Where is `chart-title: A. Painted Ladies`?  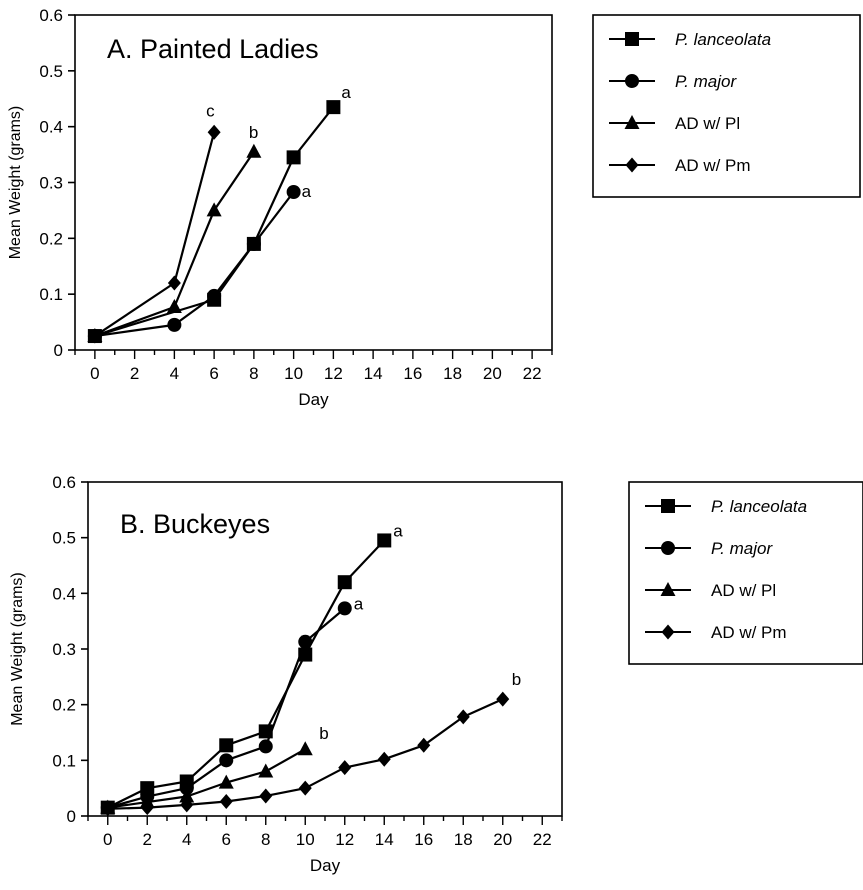
chart-title: A. Painted Ladies is located at coordinates (213, 49).